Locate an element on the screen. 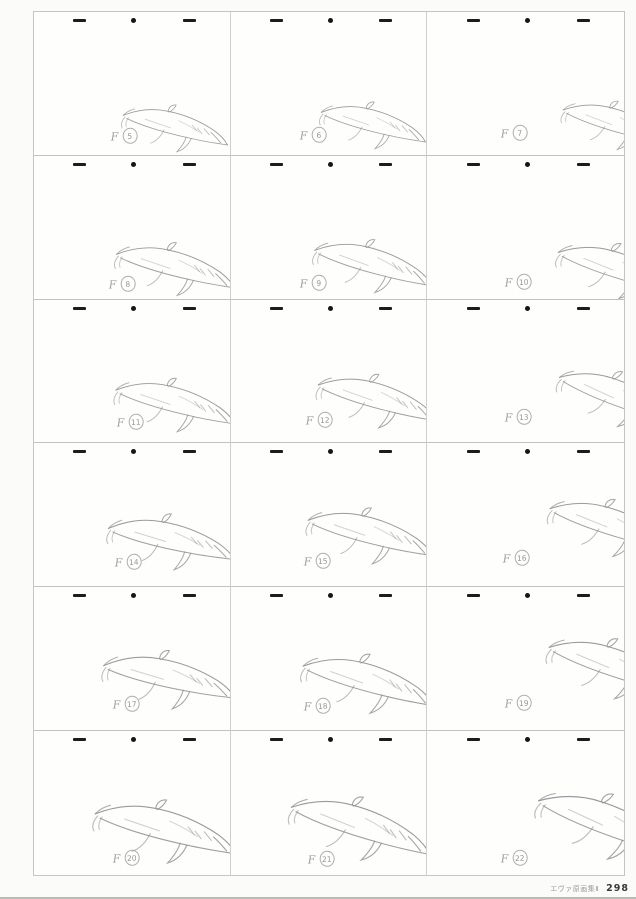 Image resolution: width=636 pixels, height=899 pixels. frame-label: F 8 is located at coordinates (122, 284).